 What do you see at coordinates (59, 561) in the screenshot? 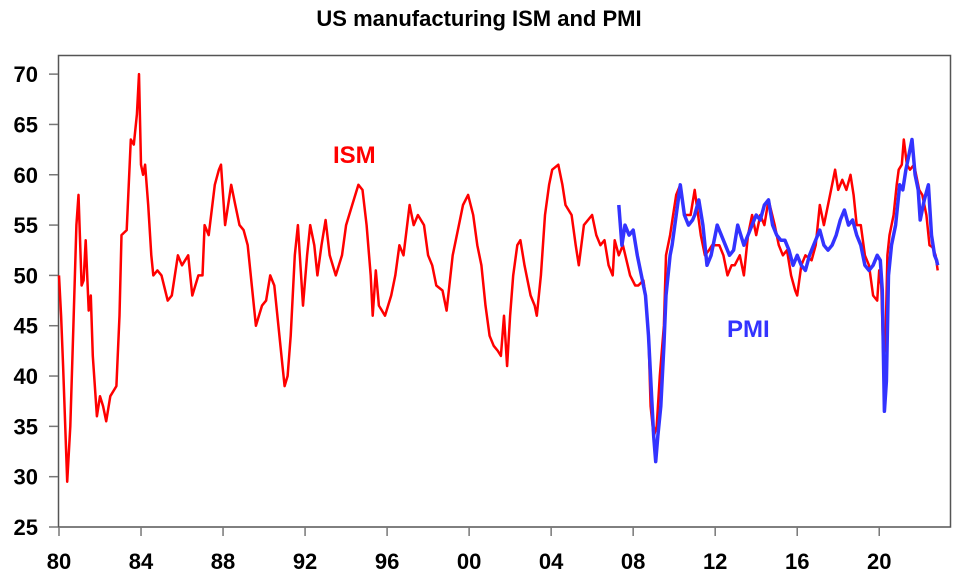
I see `x-tick-label: 80` at bounding box center [59, 561].